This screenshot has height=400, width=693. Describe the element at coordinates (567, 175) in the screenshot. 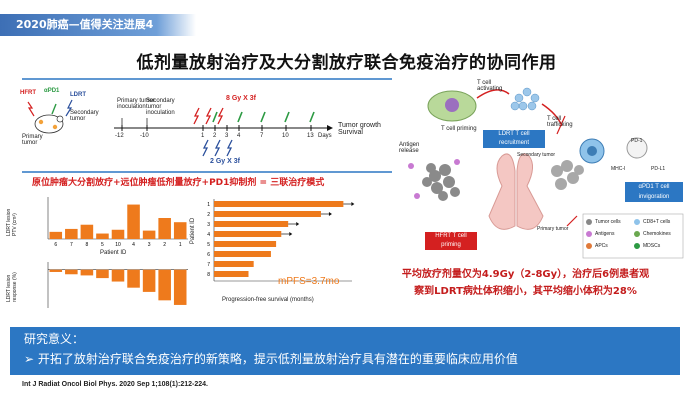

I see `secondary-tumor-cluster-icon` at that location.